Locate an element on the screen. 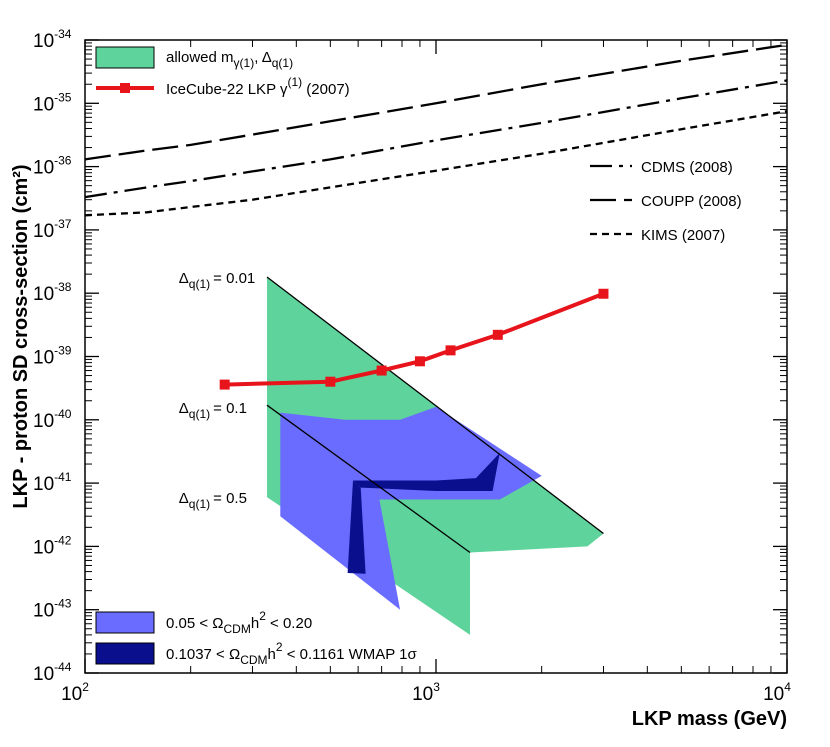  legend-marker-icecube is located at coordinates (125, 88).